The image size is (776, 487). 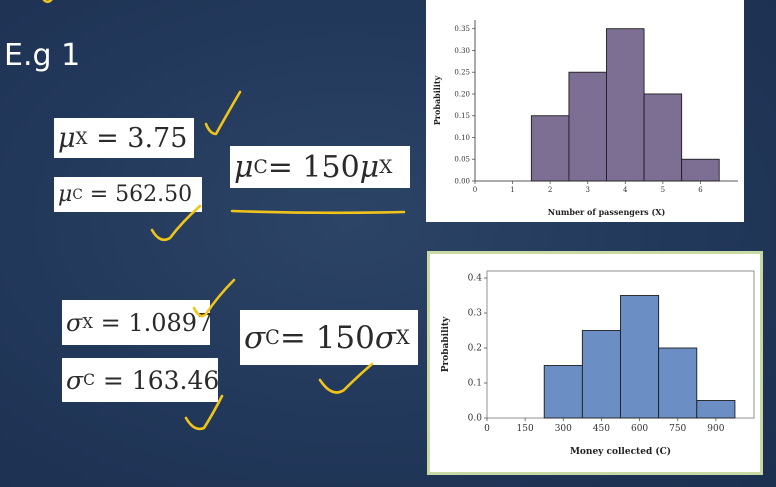 I want to click on money-xtick-label-5: 750, so click(x=677, y=429).